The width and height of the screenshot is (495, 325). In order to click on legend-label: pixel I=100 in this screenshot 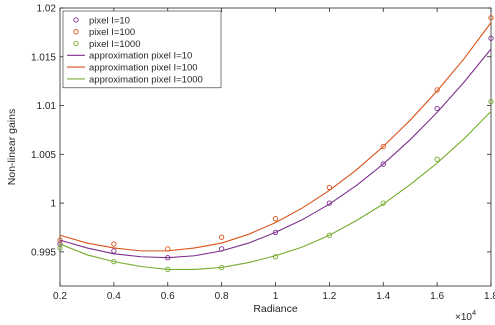, I will do `click(112, 32)`.